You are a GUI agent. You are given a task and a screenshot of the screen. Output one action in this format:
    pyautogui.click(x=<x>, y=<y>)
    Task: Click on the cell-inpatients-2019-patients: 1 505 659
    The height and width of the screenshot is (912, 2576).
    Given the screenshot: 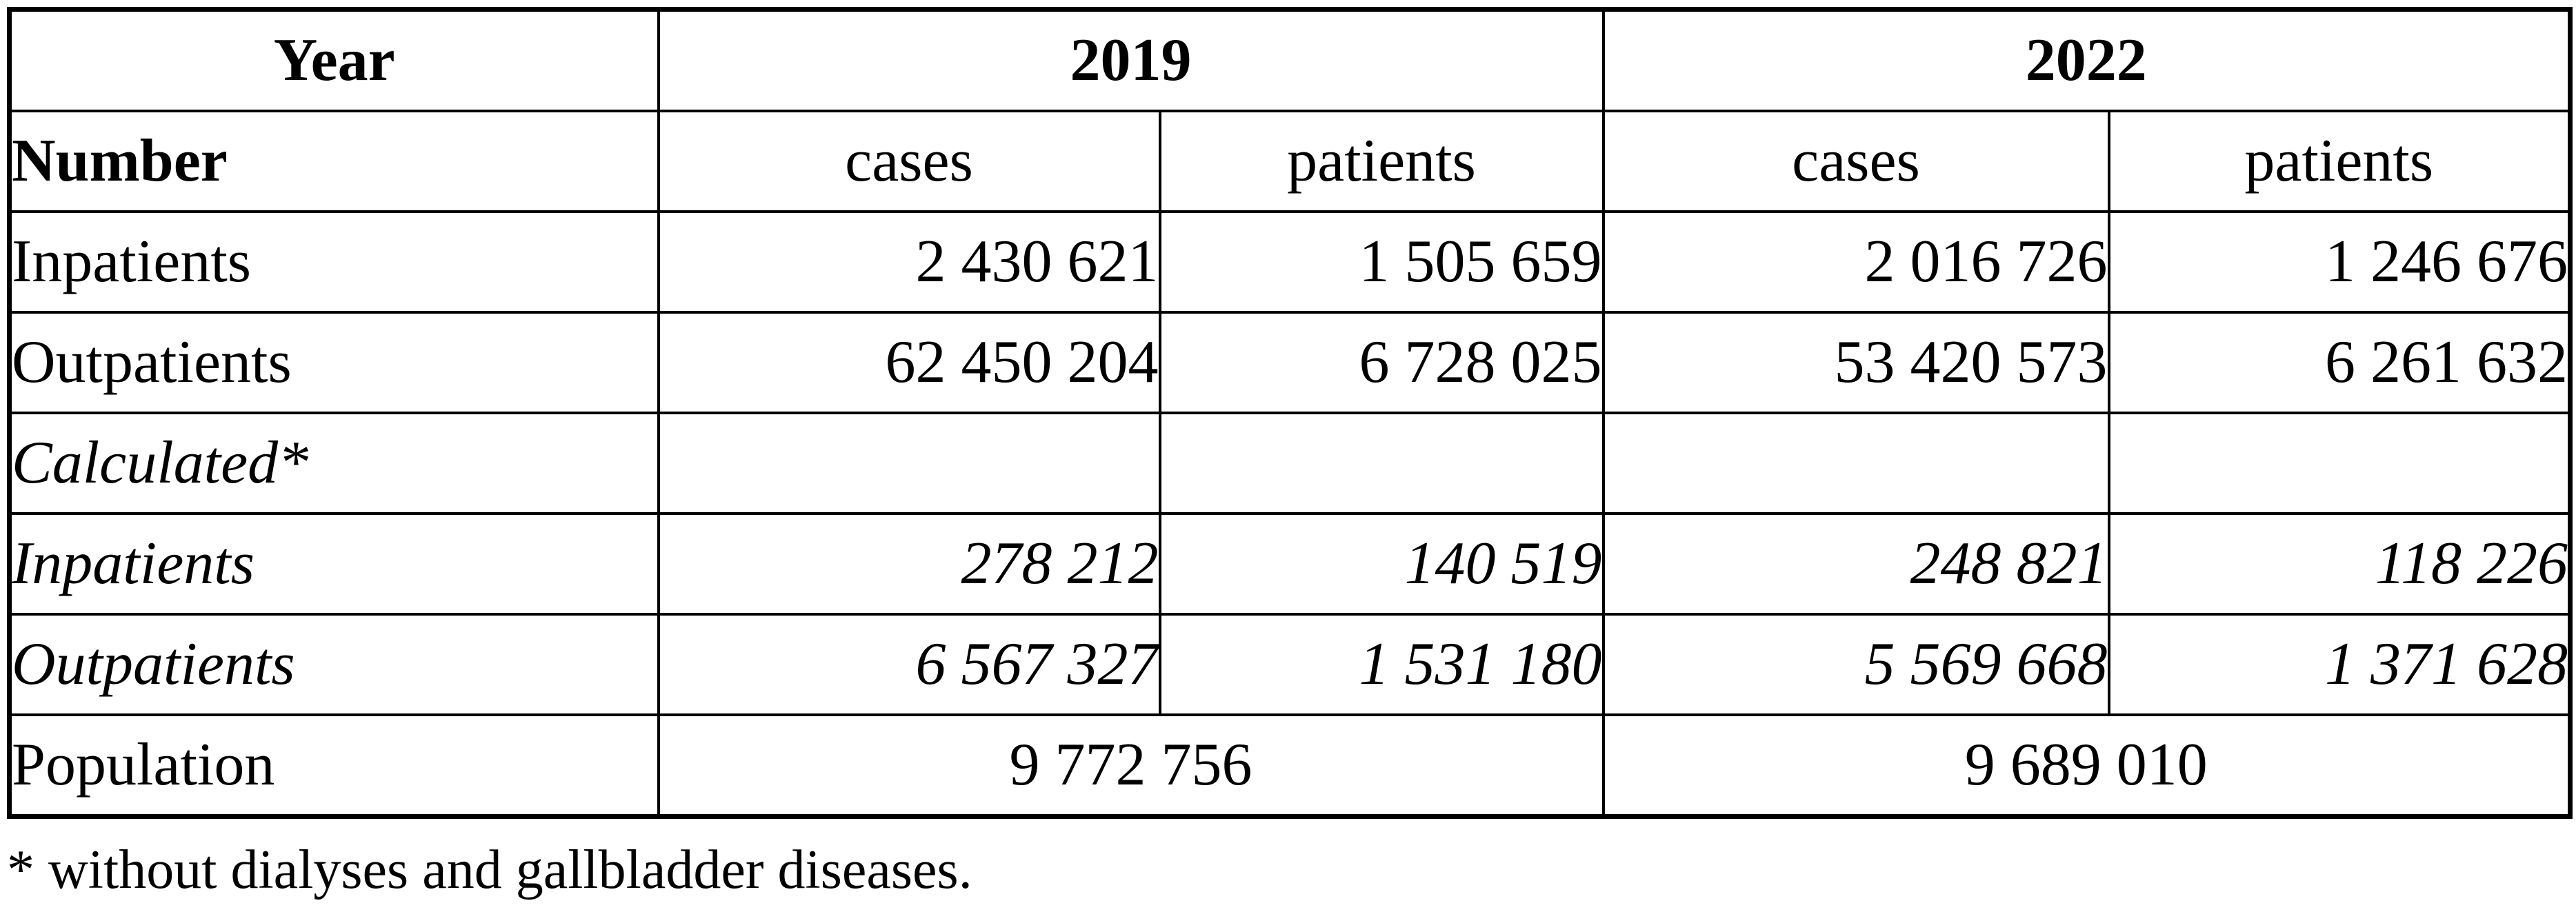 What is the action you would take?
    pyautogui.click(x=1381, y=262)
    